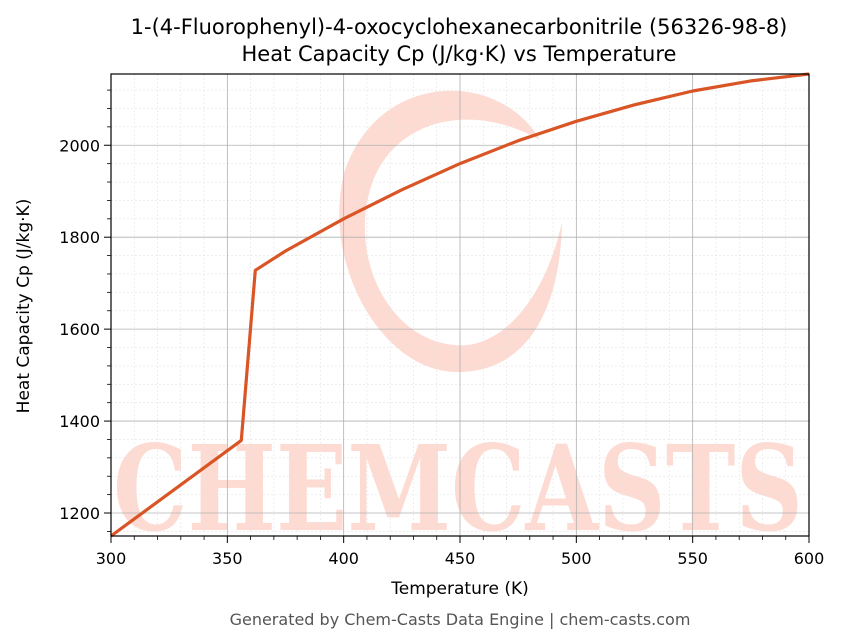  Describe the element at coordinates (79, 513) in the screenshot. I see `y-tick-label: 1200` at that location.